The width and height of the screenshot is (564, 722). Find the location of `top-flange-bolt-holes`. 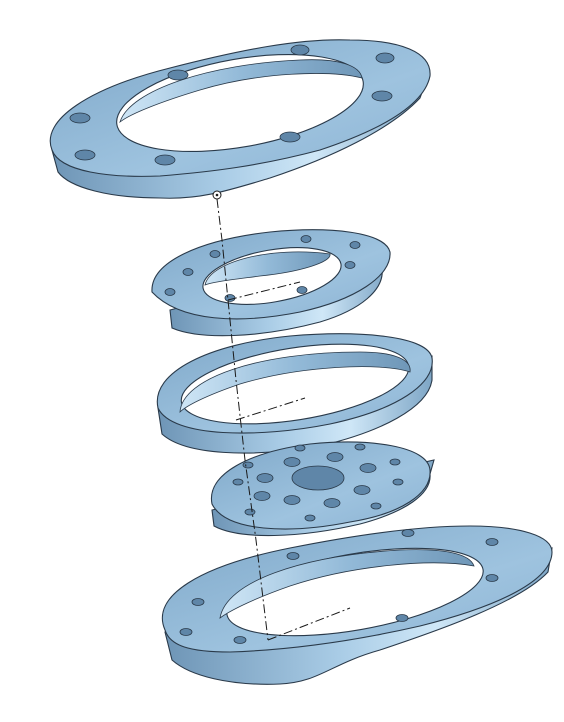

top-flange-bolt-holes is located at coordinates (232, 105).